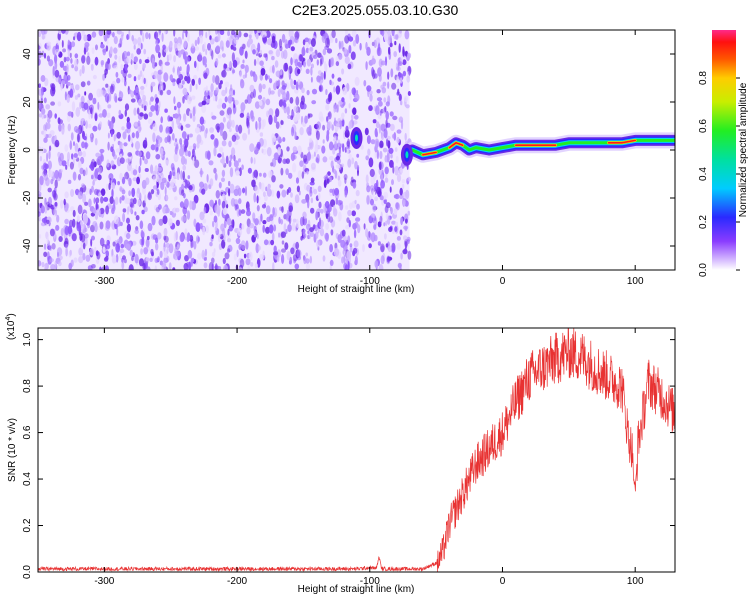 The width and height of the screenshot is (750, 605). Describe the element at coordinates (27, 572) in the screenshot. I see `snr-ytick-label: 0.0` at that location.